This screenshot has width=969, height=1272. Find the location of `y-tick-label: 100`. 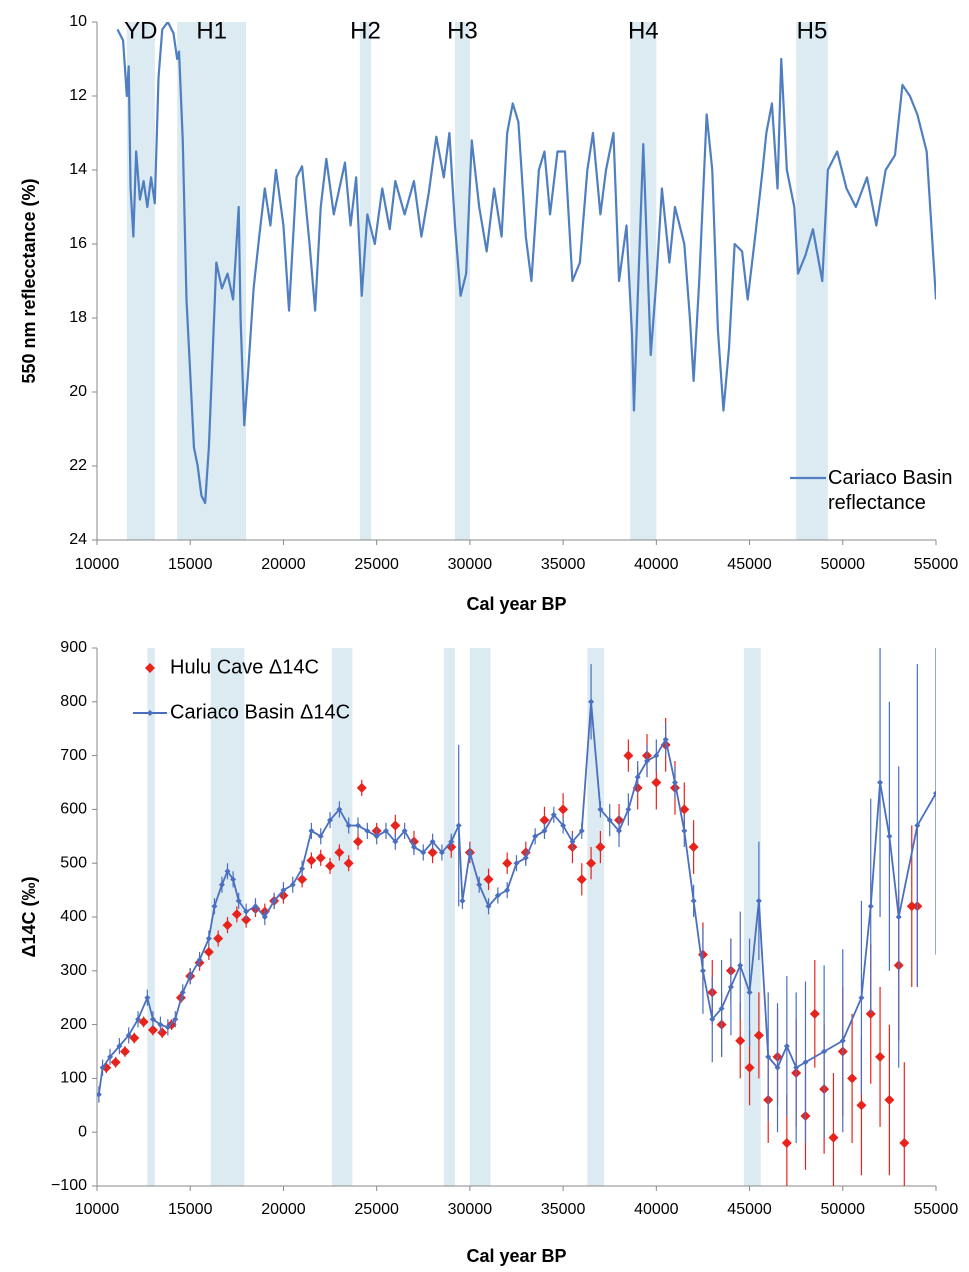

y-tick-label: 100 is located at coordinates (73, 1078).